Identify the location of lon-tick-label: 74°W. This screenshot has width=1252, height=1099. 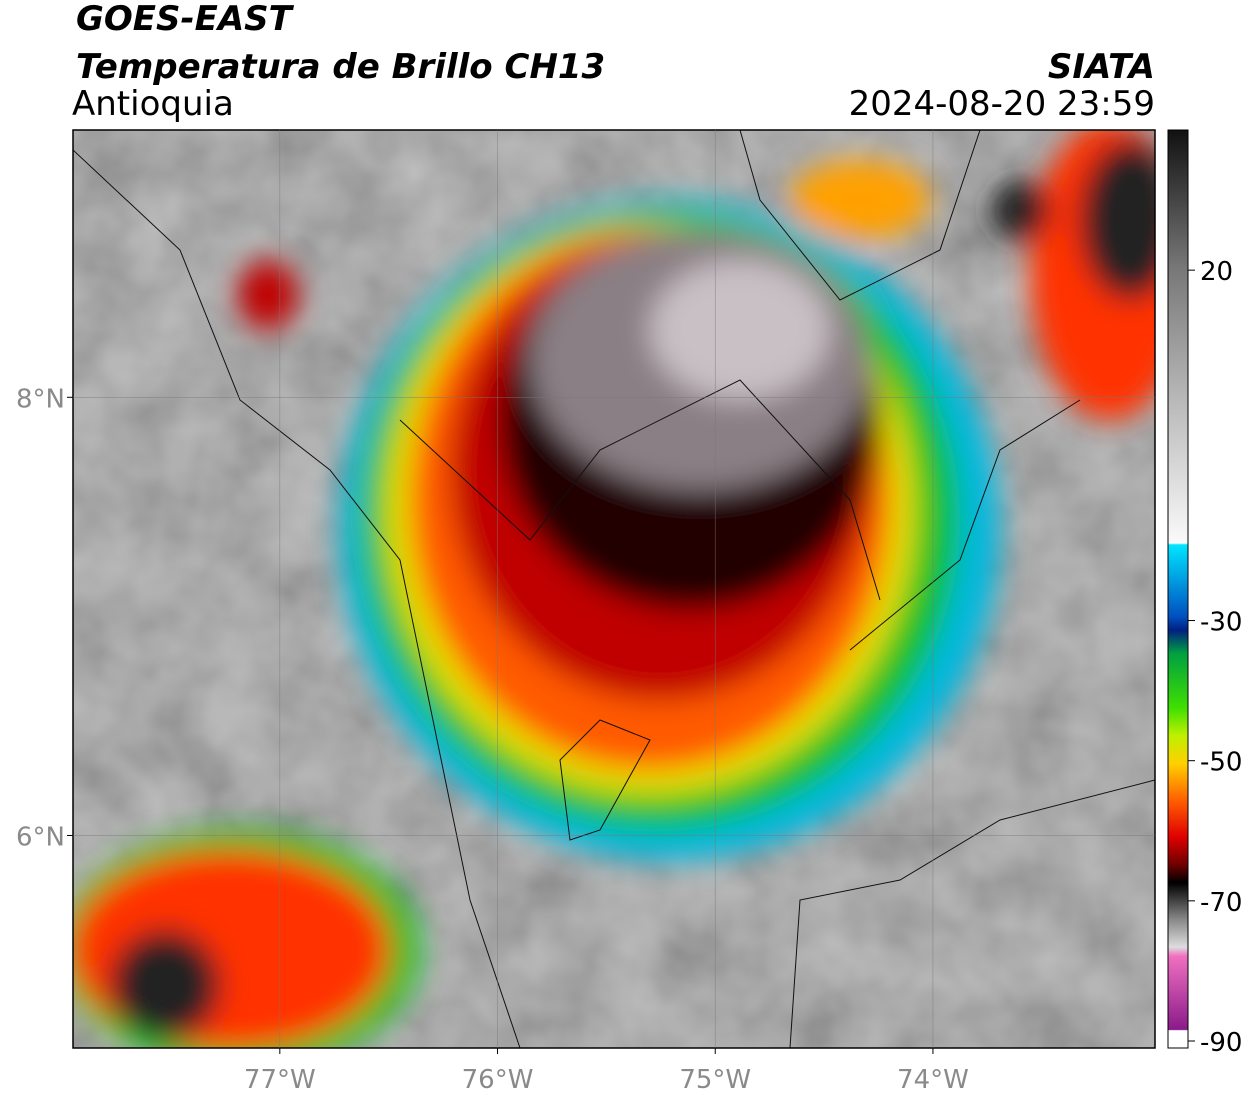
(933, 1080).